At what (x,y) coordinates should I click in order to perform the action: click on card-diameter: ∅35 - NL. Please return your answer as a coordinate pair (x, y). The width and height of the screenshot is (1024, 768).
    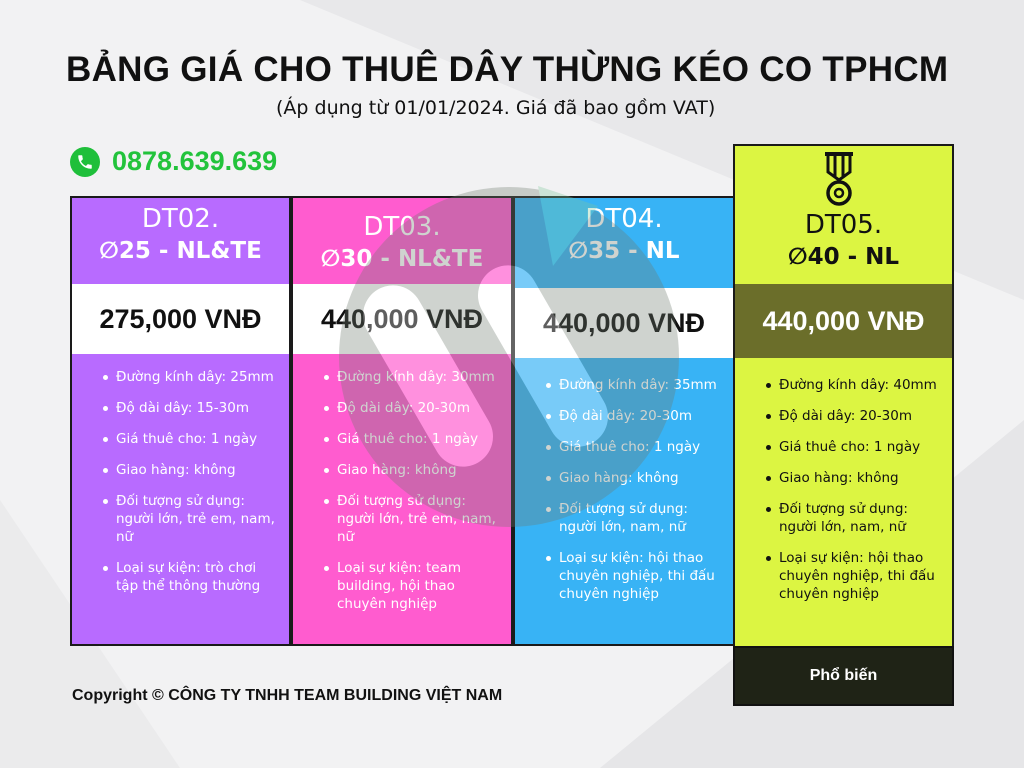
    Looking at the image, I should click on (624, 251).